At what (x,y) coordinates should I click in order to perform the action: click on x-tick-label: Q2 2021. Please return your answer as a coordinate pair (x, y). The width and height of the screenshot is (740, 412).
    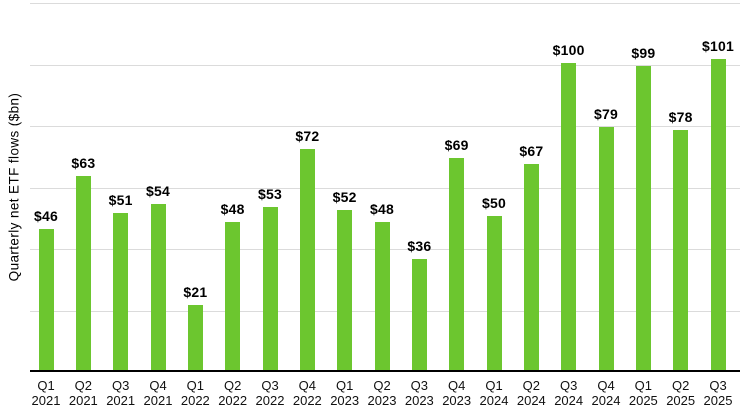
    Looking at the image, I should click on (83, 393).